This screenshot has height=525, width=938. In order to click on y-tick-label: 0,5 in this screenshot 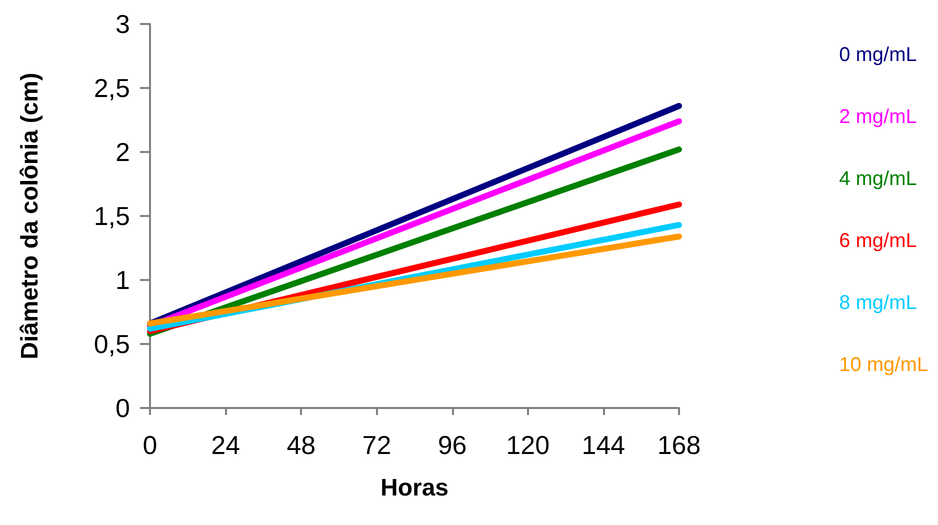, I will do `click(112, 344)`.